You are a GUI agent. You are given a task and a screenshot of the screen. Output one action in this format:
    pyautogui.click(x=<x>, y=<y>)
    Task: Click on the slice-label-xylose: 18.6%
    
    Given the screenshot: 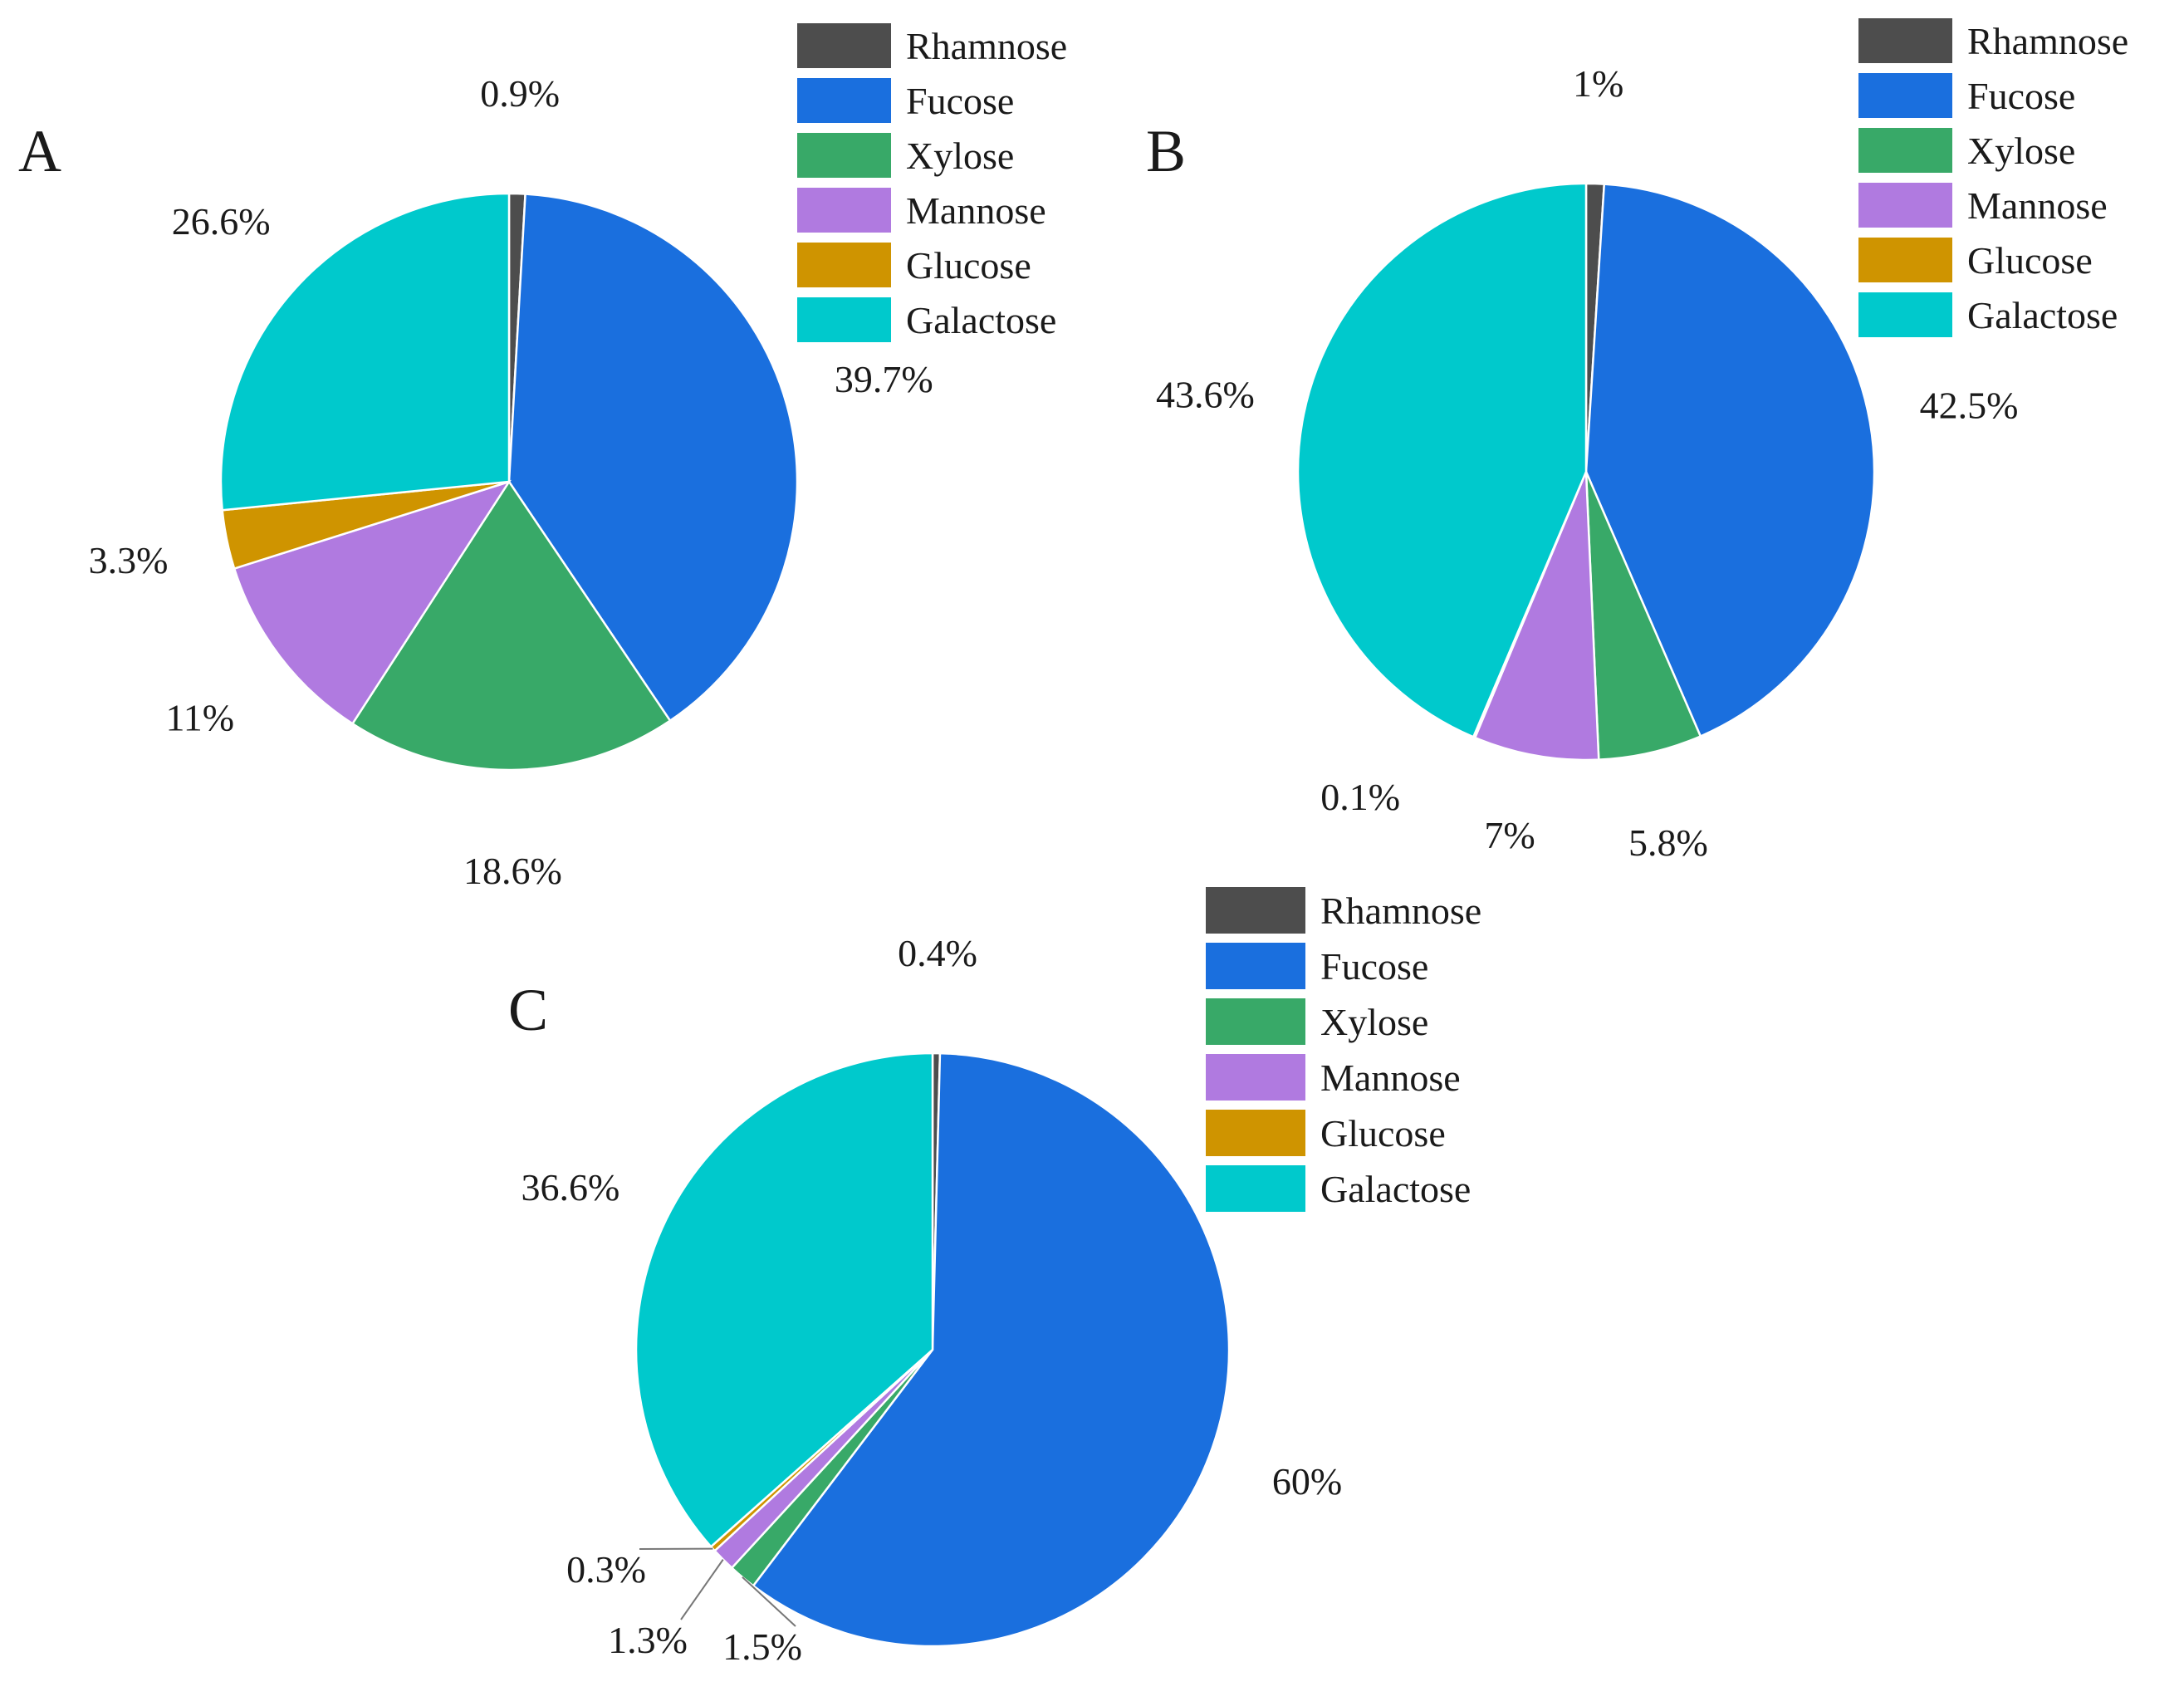 What is the action you would take?
    pyautogui.click(x=512, y=871)
    